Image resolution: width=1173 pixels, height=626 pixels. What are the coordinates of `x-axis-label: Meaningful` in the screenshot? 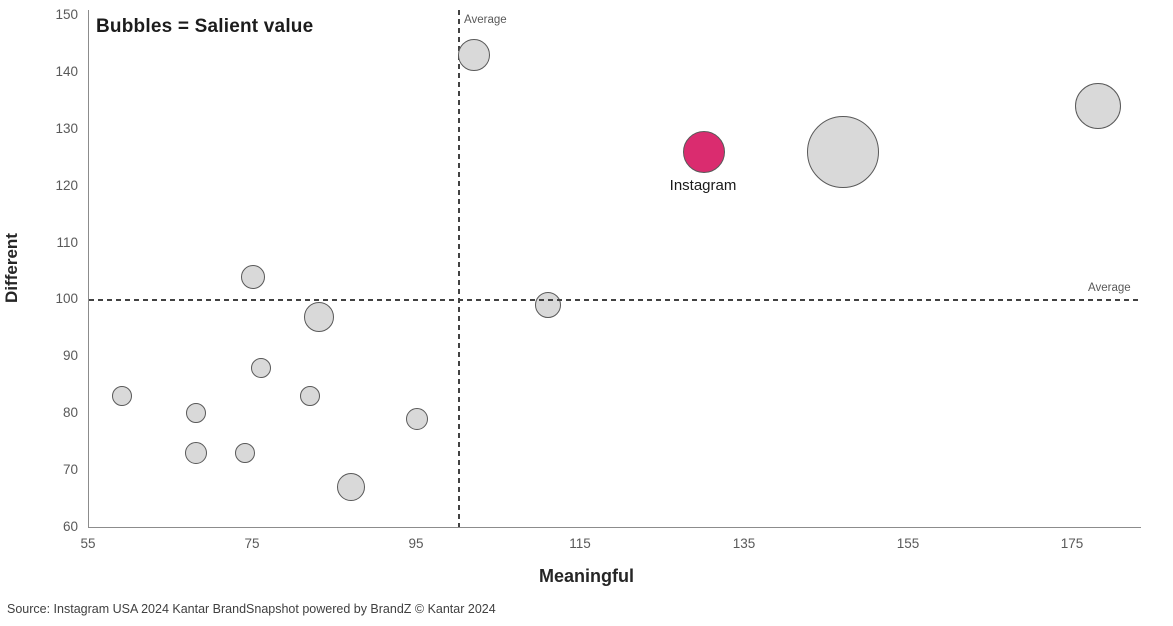 It's located at (586, 576).